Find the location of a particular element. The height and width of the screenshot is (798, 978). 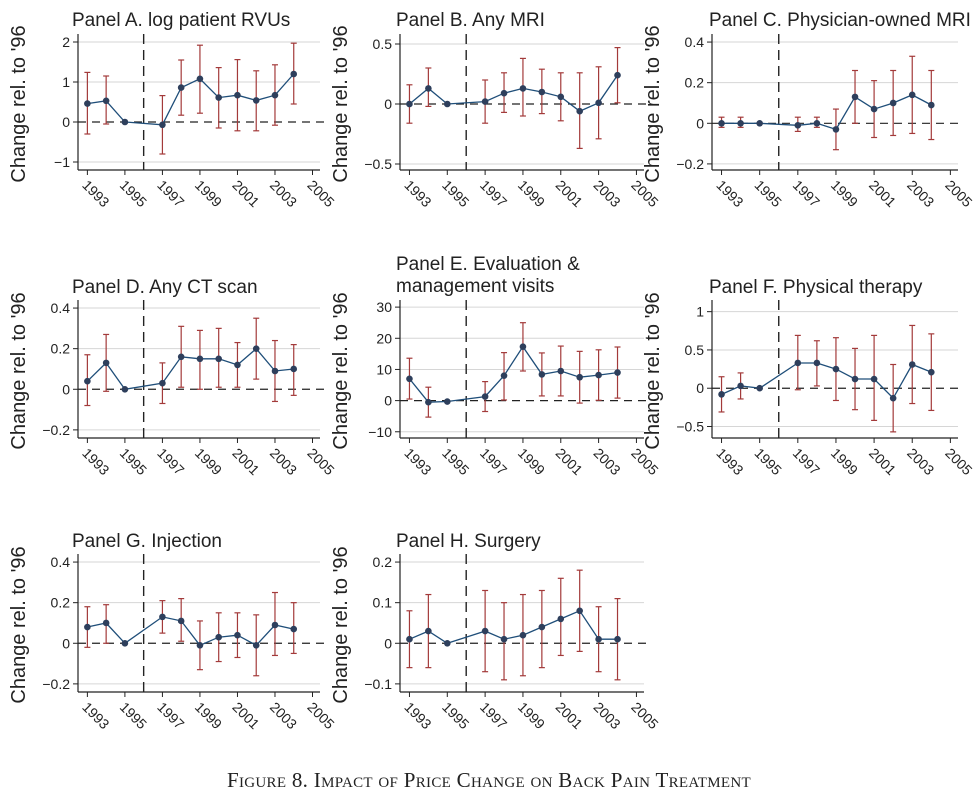

panel-title: Panel E. Evaluation & is located at coordinates (488, 264).